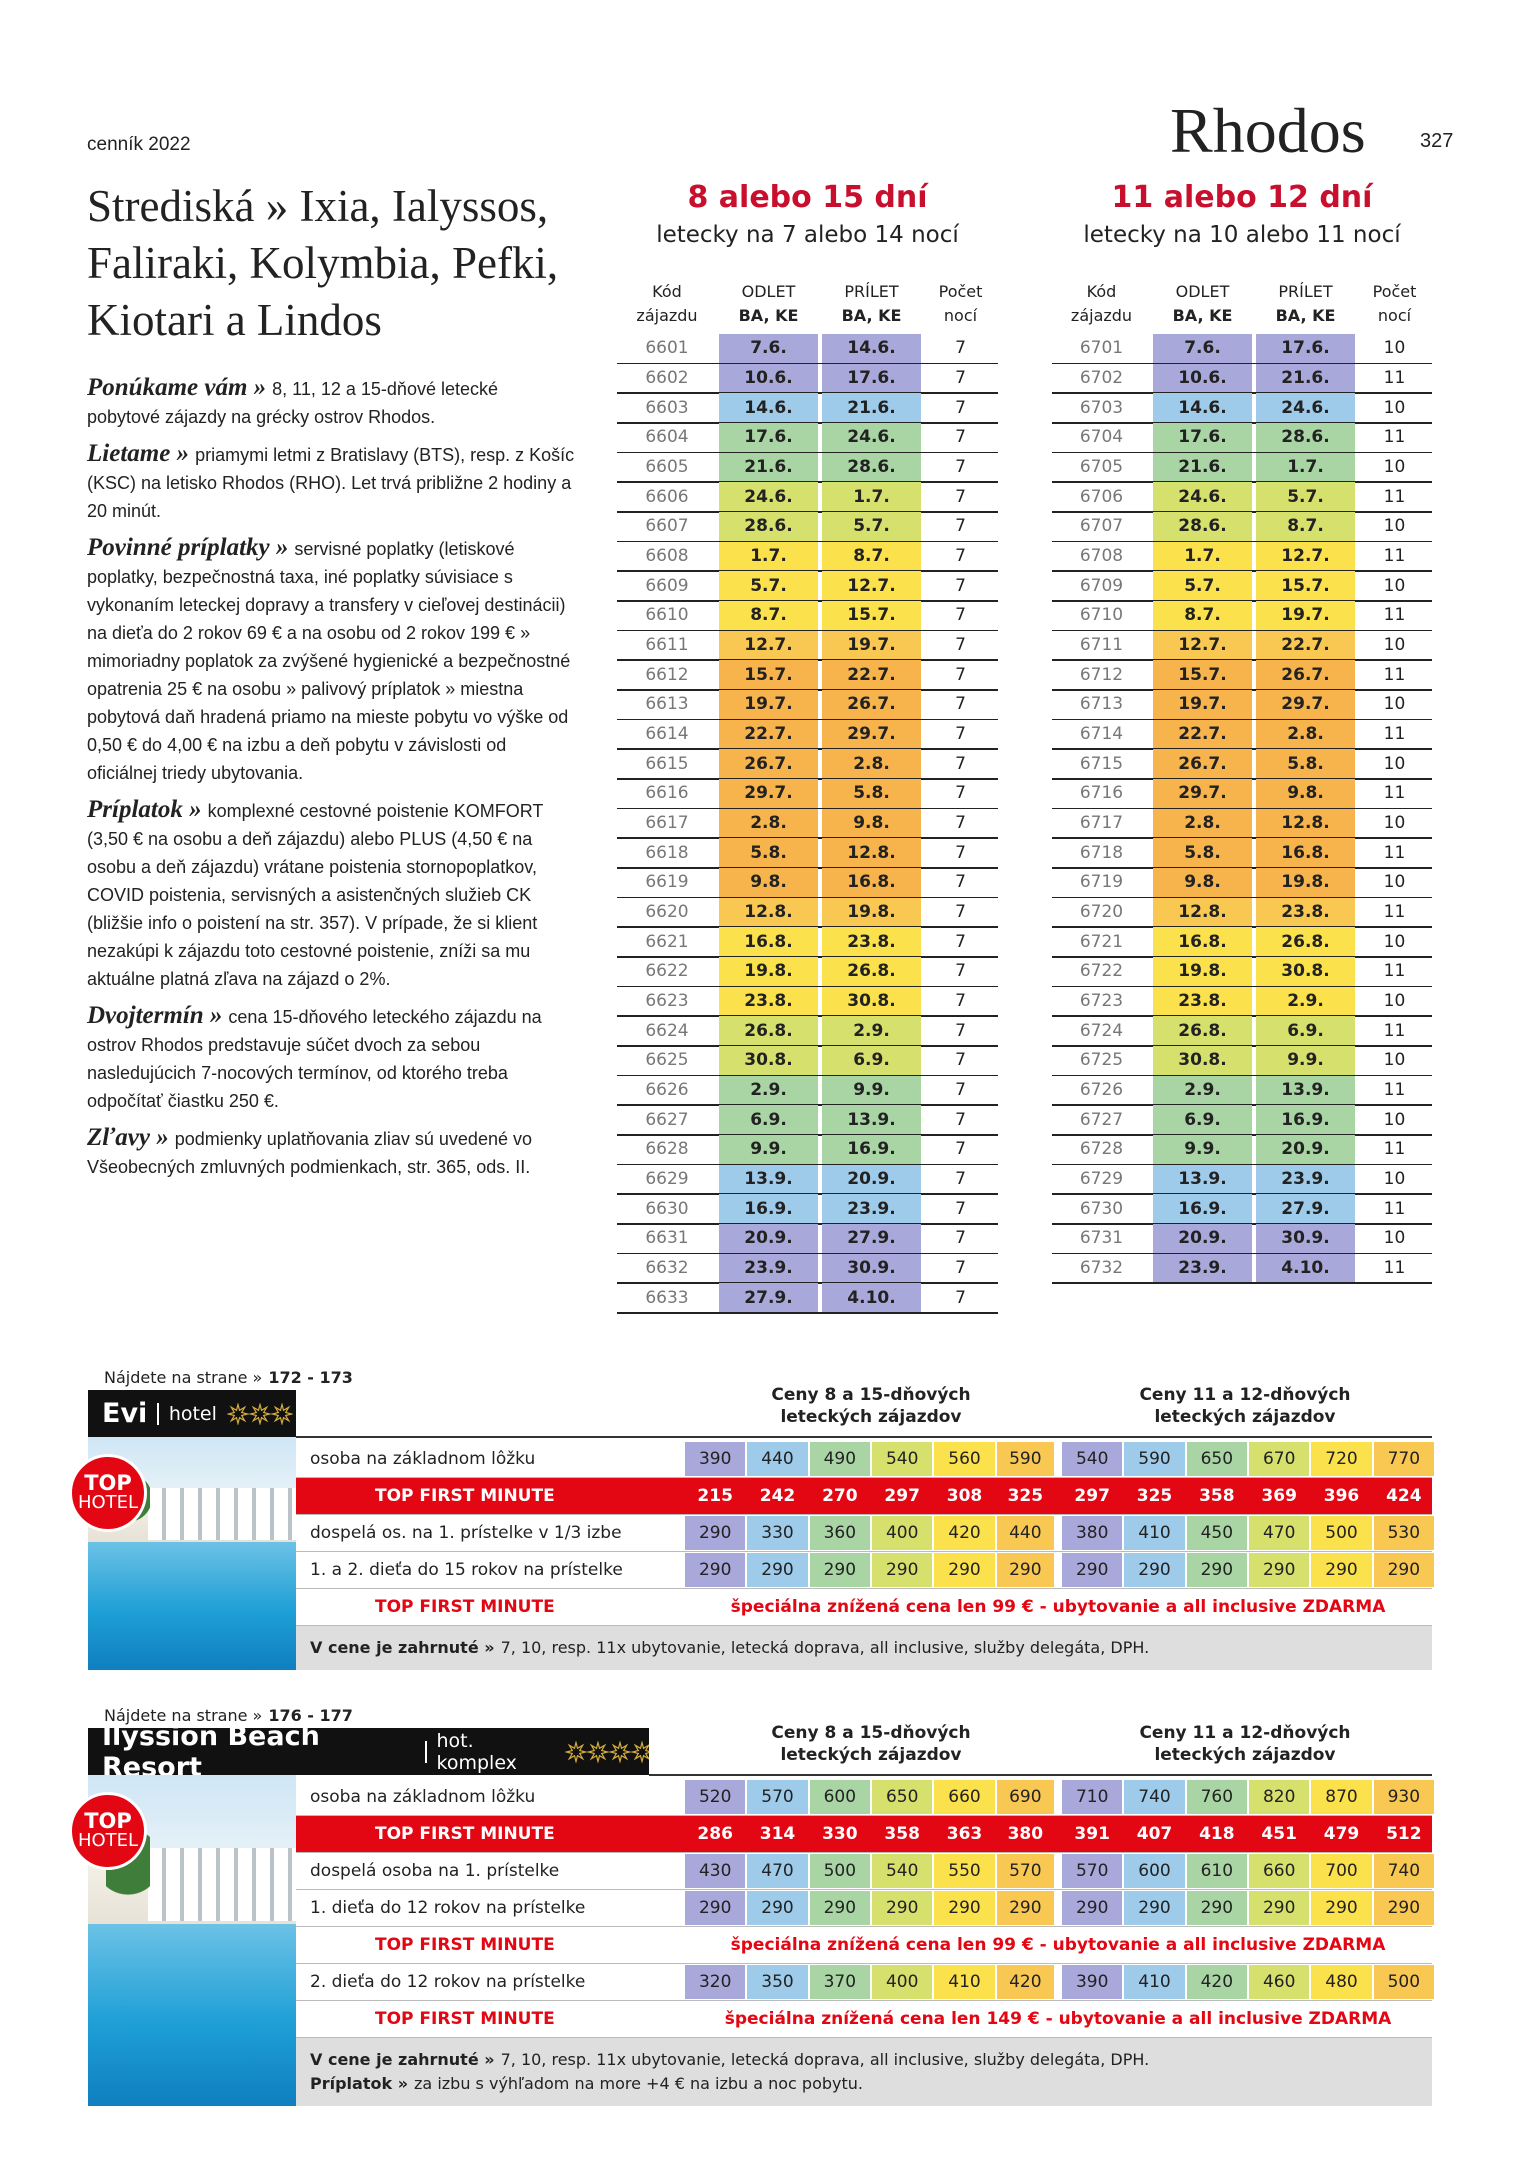  Describe the element at coordinates (597, 1751) in the screenshot. I see `star` at that location.